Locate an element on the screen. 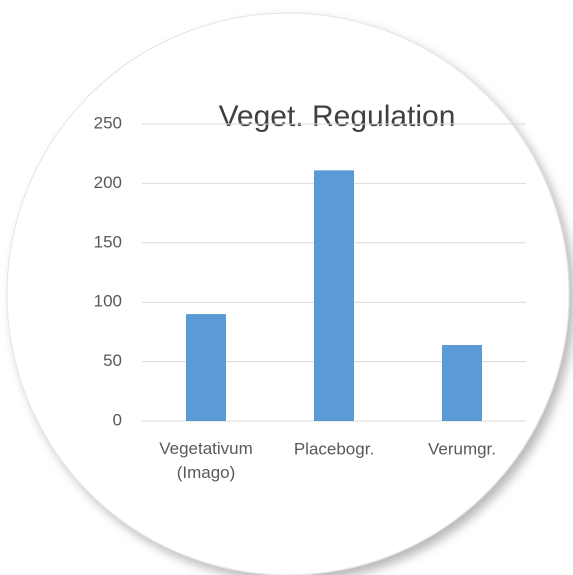 The width and height of the screenshot is (573, 575). x-tick-label: Vegetativum (Imago) is located at coordinates (206, 460).